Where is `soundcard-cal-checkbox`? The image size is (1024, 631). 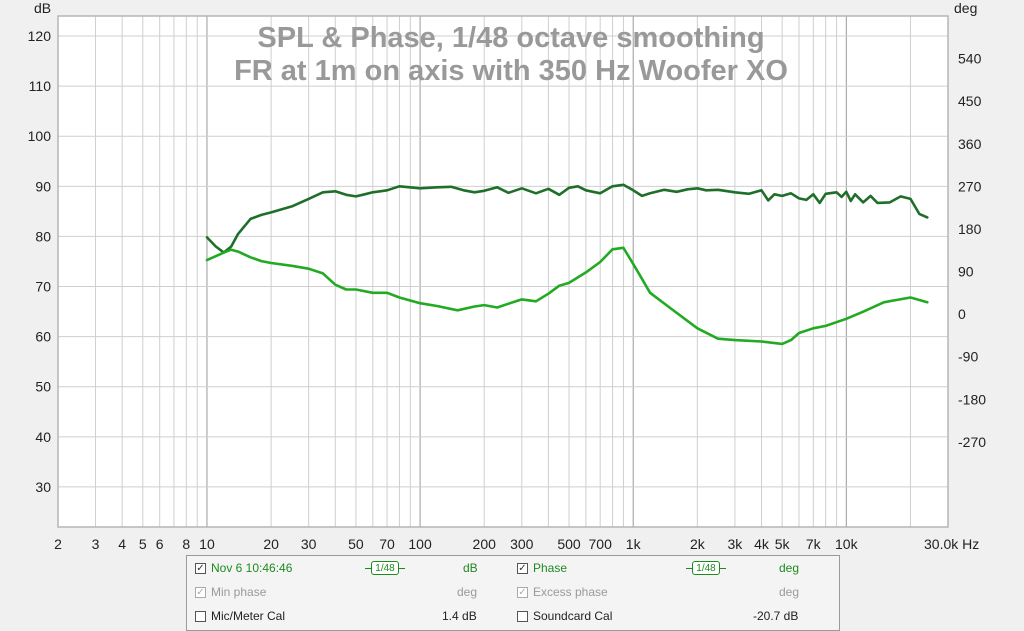
soundcard-cal-checkbox is located at coordinates (522, 616).